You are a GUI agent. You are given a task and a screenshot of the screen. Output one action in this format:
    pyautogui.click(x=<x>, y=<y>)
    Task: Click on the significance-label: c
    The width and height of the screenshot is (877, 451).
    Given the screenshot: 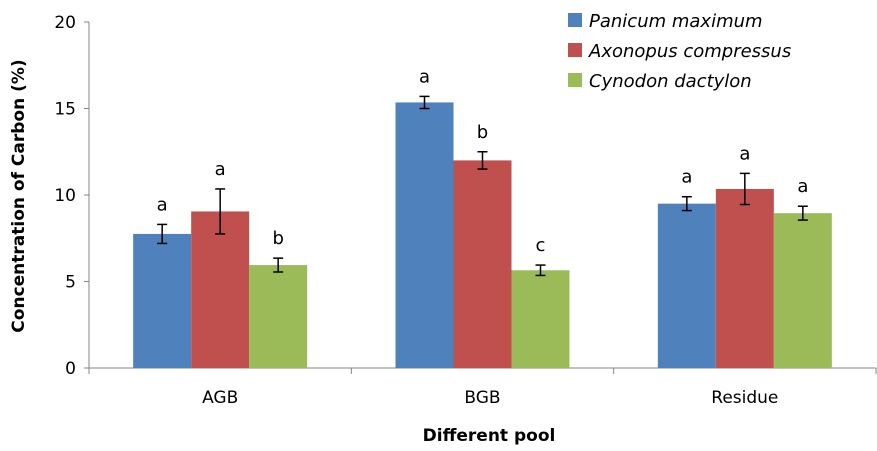 What is the action you would take?
    pyautogui.click(x=541, y=245)
    